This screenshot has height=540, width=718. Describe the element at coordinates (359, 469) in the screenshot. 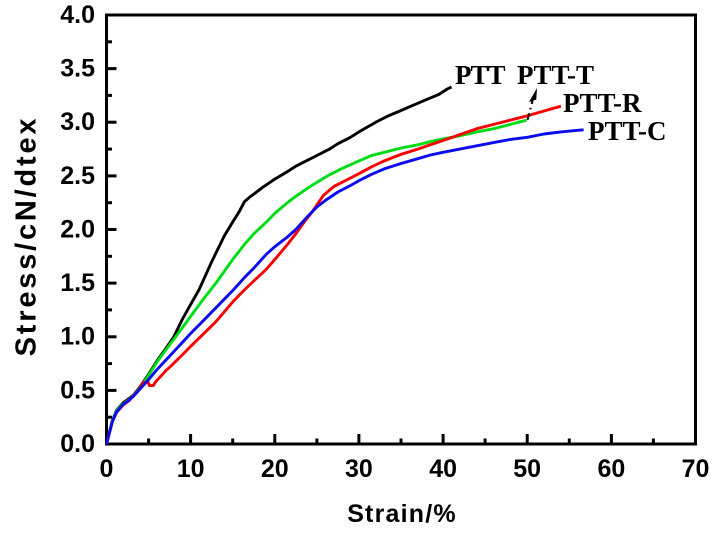

I see `svg-text: 30` at that location.